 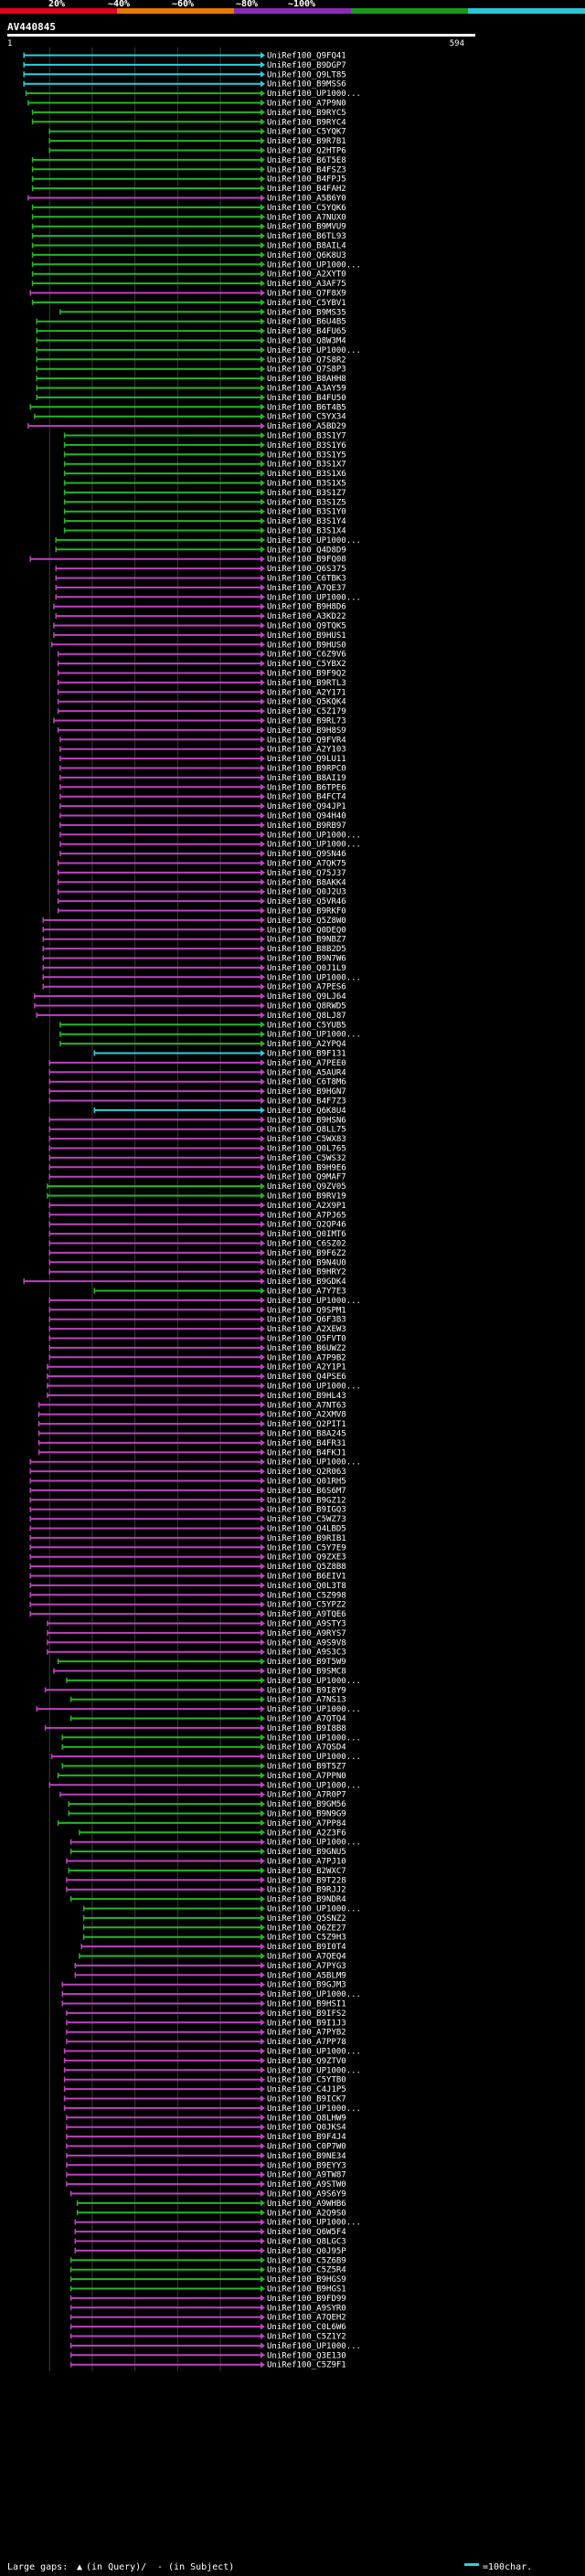 What do you see at coordinates (201, 674) in the screenshot?
I see `hit-row: UniRef100_B9F9Q2` at bounding box center [201, 674].